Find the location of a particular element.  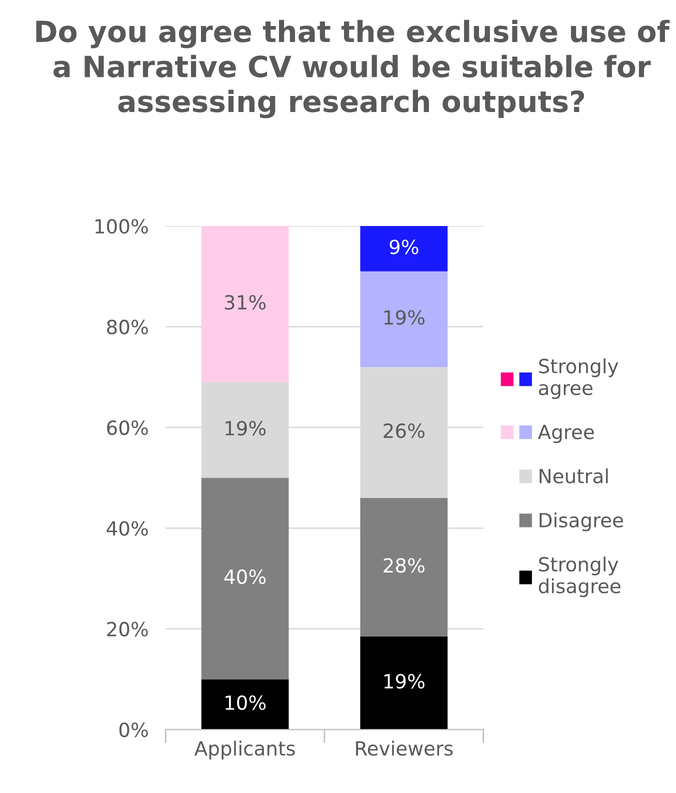

legend-label: Neutral is located at coordinates (574, 476).